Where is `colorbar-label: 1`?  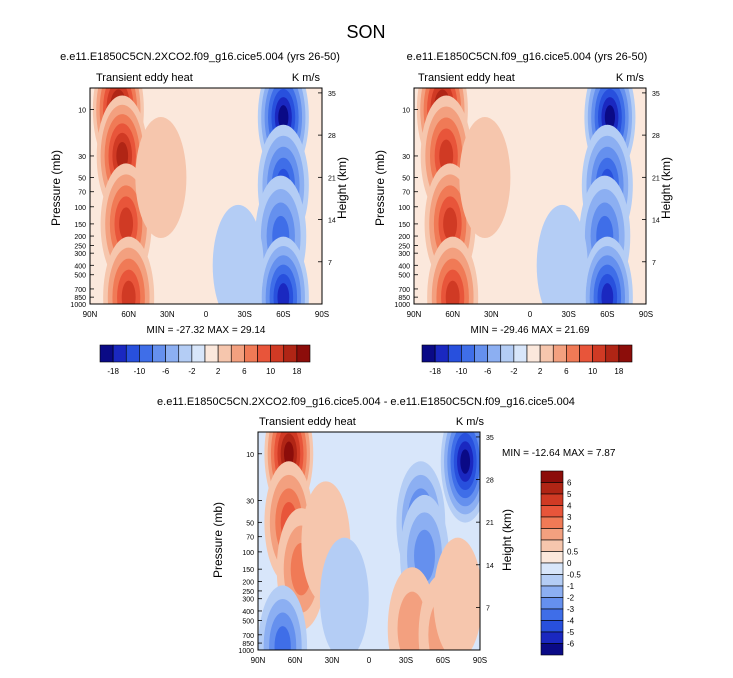 colorbar-label: 1 is located at coordinates (569, 540).